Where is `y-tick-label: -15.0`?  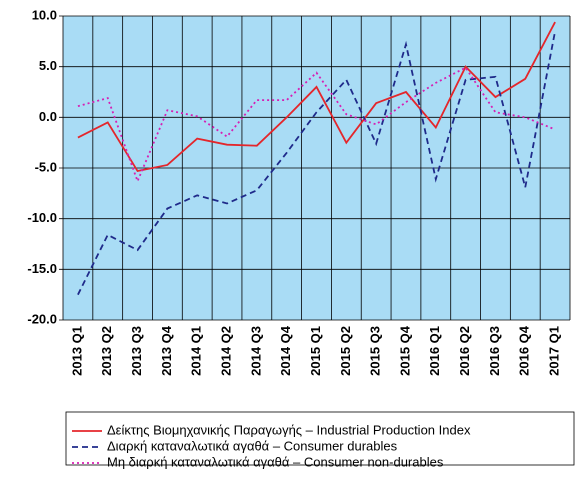
y-tick-label: -15.0 is located at coordinates (42, 268).